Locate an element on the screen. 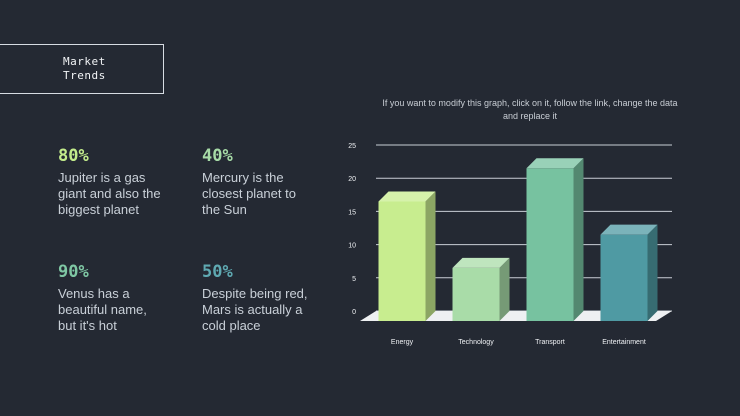 Image resolution: width=740 pixels, height=416 pixels. stat-value: 90% is located at coordinates (73, 272).